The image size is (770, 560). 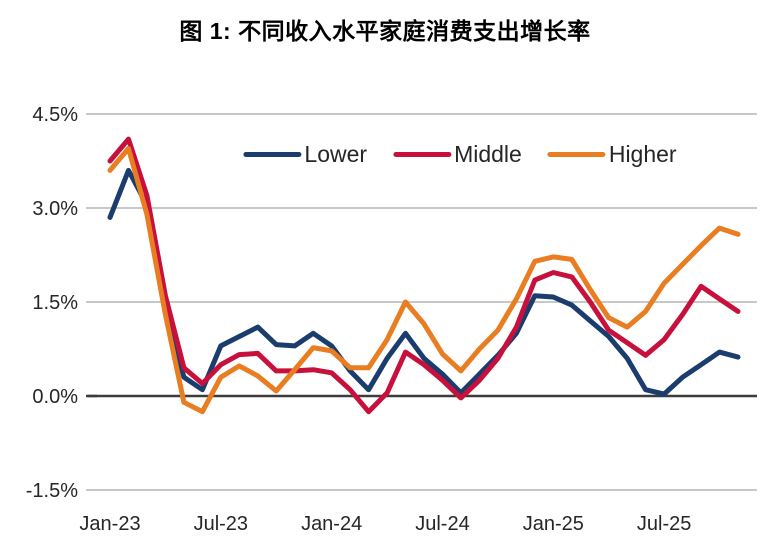 What do you see at coordinates (442, 524) in the screenshot?
I see `x-axis-tick-label: Jul-24` at bounding box center [442, 524].